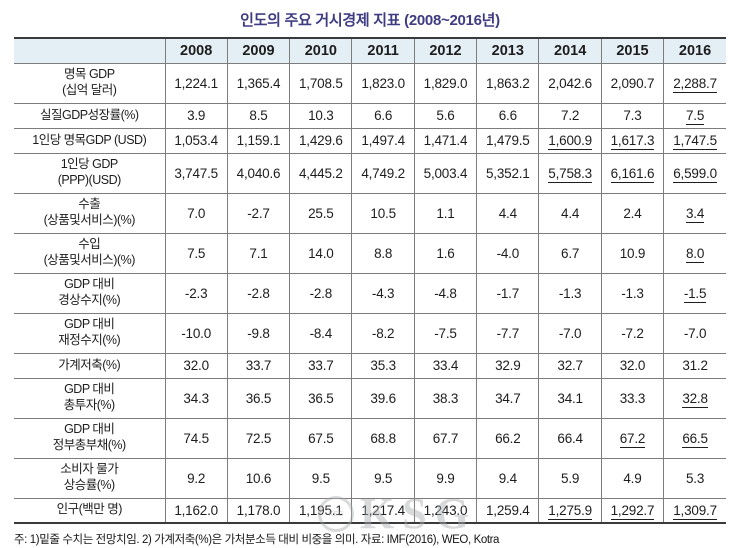 This screenshot has width=740, height=548. I want to click on value-cell: 6.6, so click(383, 115).